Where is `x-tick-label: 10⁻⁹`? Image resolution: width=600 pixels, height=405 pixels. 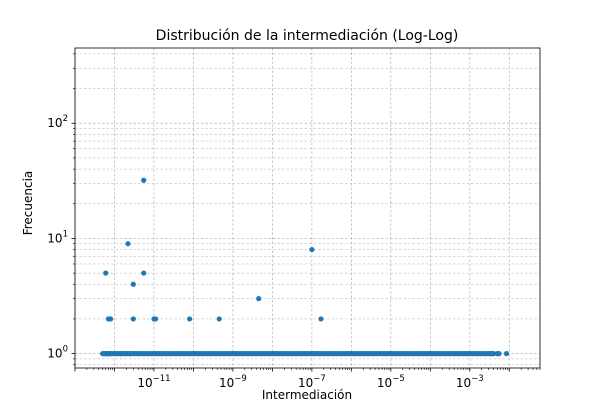
x-tick-label: 10⁻⁹ is located at coordinates (233, 382).